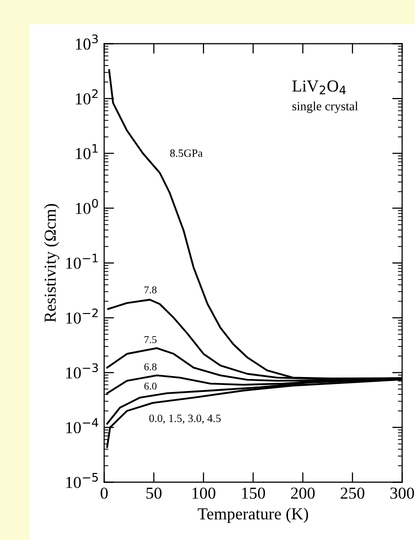  What do you see at coordinates (104, 493) in the screenshot?
I see `x-tick-label: 0` at bounding box center [104, 493].